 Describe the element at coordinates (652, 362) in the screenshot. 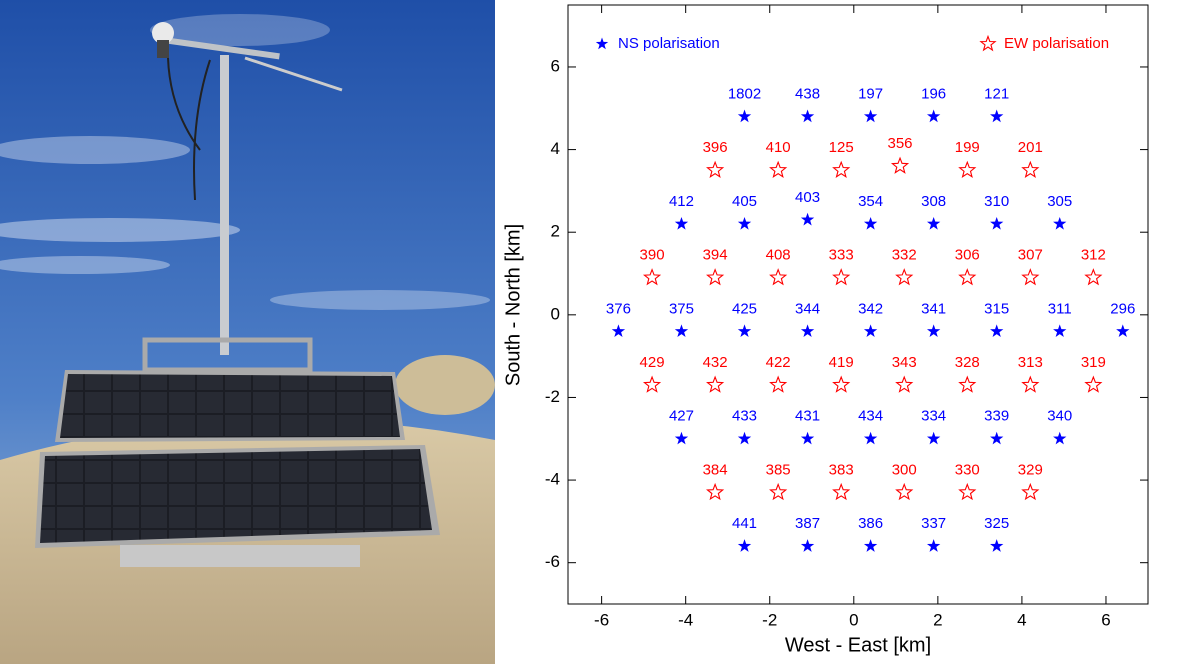

I see `station-label: 429` at that location.